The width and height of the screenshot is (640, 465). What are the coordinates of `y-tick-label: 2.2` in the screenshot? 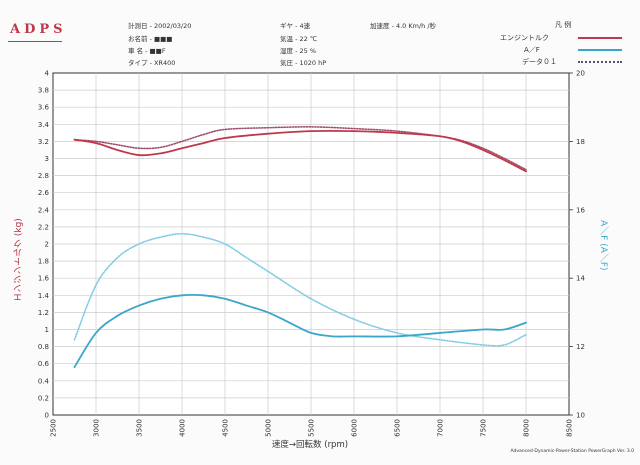 It's located at (43, 227).